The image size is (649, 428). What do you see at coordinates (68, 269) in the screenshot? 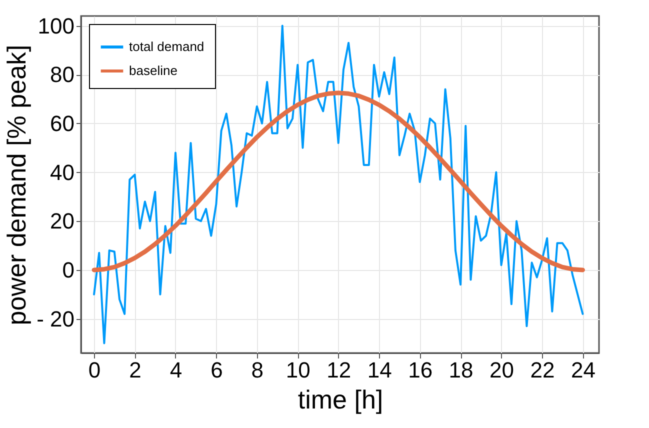
I see `y-tick-label: 0` at bounding box center [68, 269].